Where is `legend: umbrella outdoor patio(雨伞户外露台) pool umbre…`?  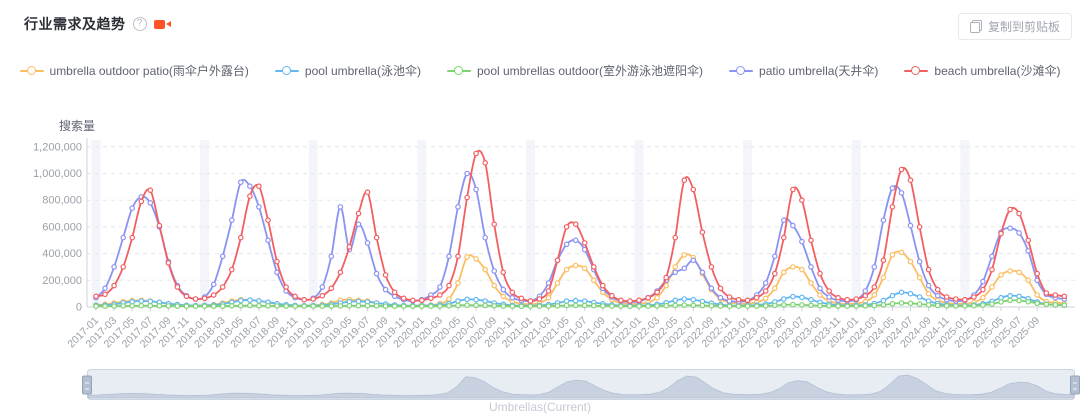 legend: umbrella outdoor patio(雨伞户外露台) pool umbre… is located at coordinates (540, 70).